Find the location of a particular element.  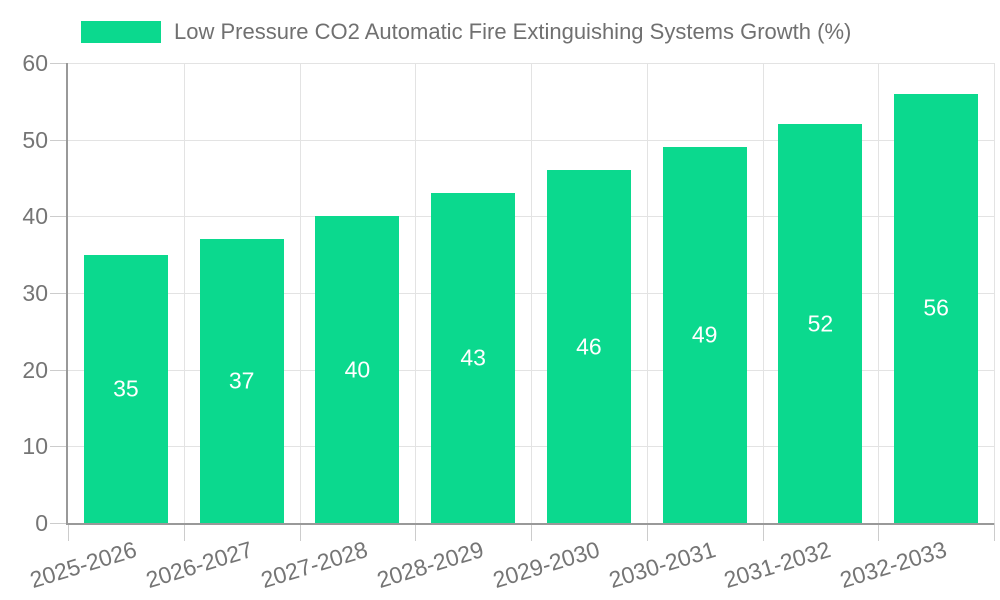

x-axis-category-label: 2029-2030 is located at coordinates (546, 565).